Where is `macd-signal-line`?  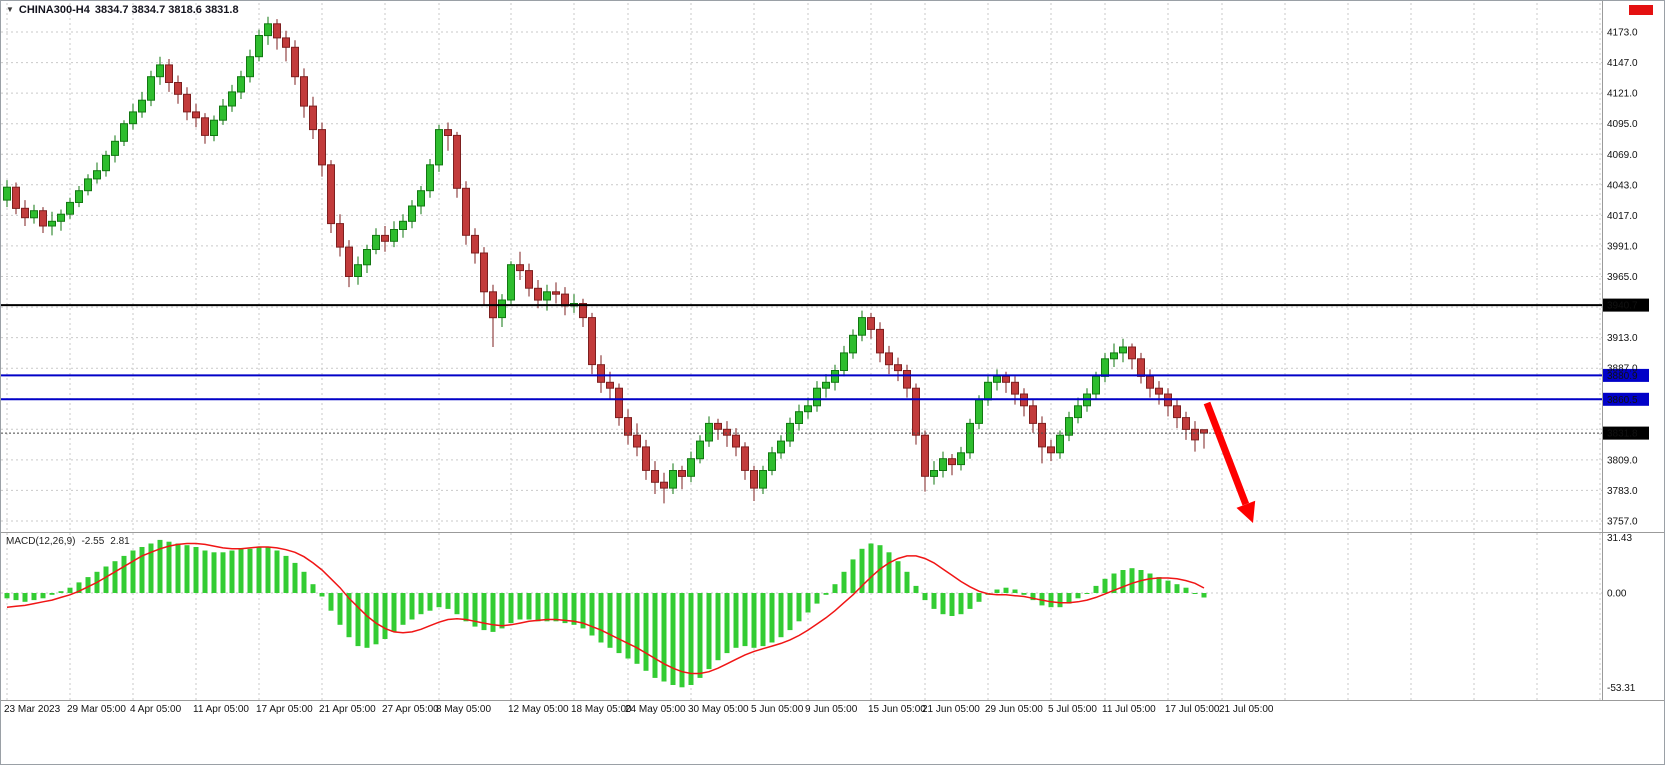 macd-signal-line is located at coordinates (605, 608).